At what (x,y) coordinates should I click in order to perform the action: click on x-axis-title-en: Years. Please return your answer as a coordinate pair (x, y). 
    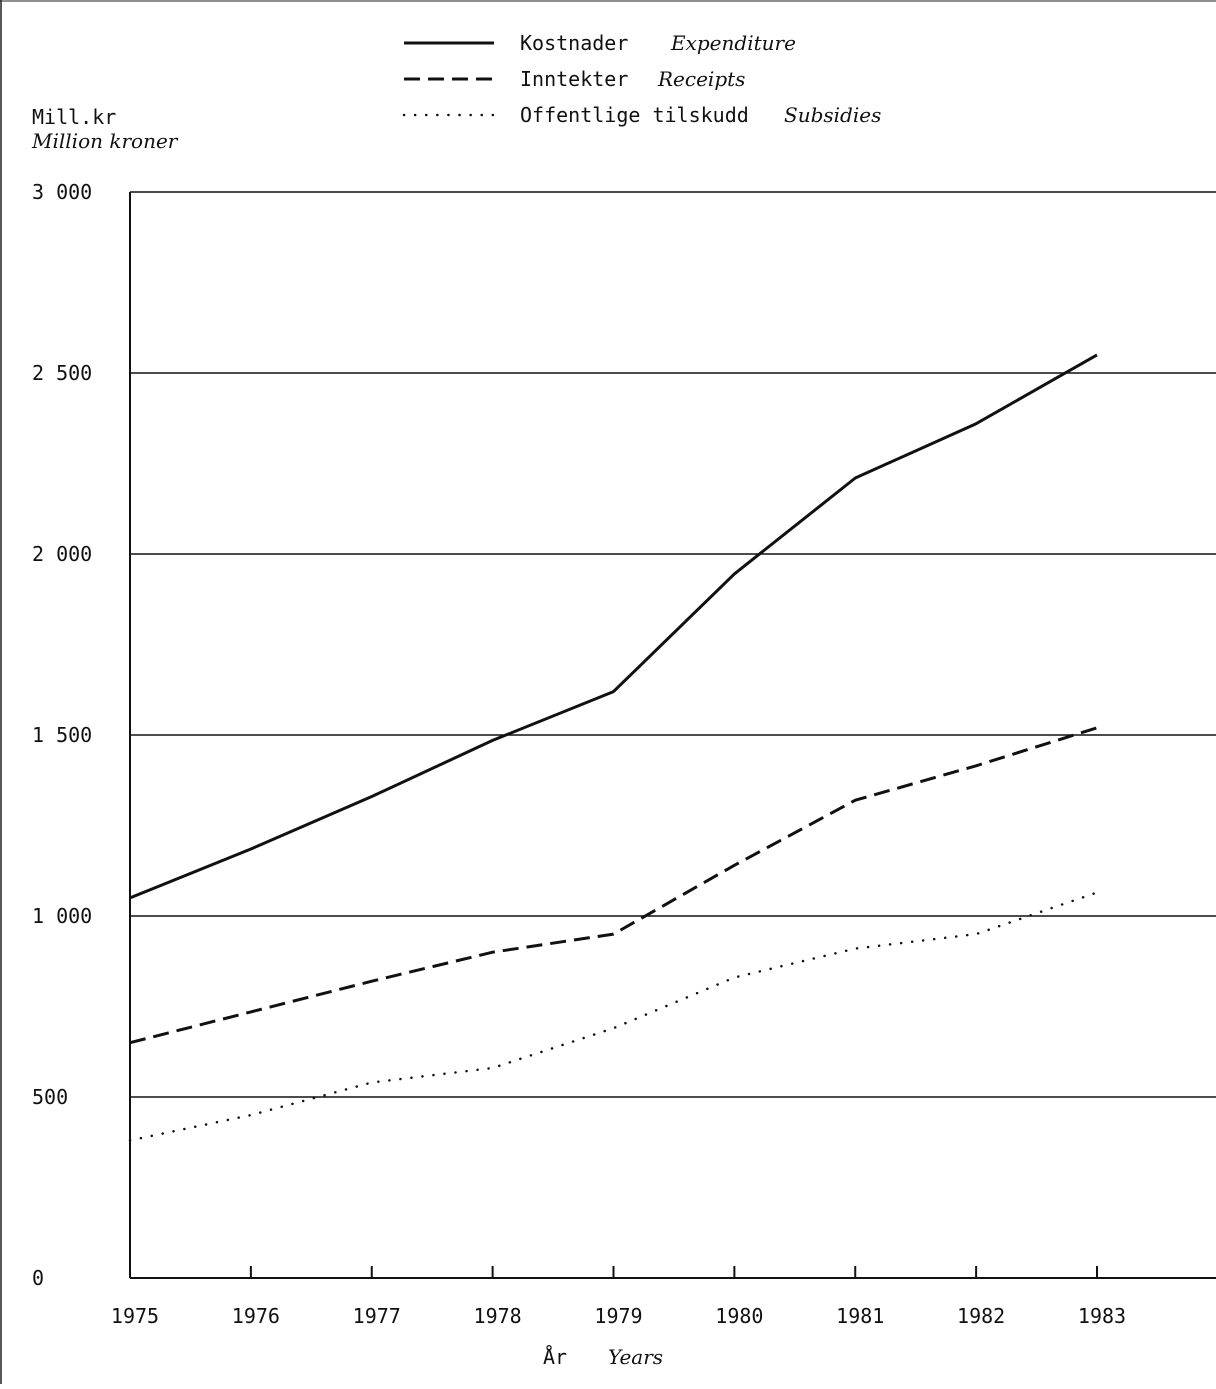
    Looking at the image, I should click on (635, 1357).